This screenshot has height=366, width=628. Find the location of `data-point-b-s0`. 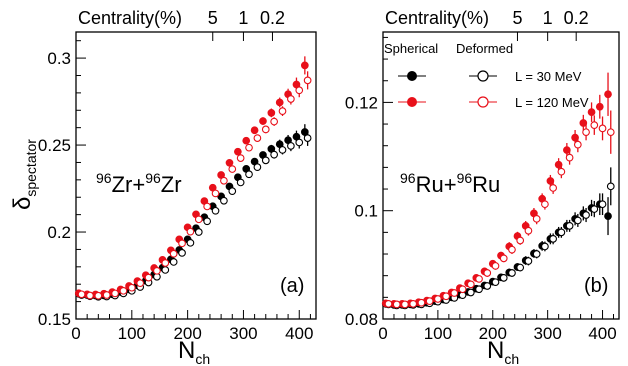

data-point-b-s0 is located at coordinates (608, 216).